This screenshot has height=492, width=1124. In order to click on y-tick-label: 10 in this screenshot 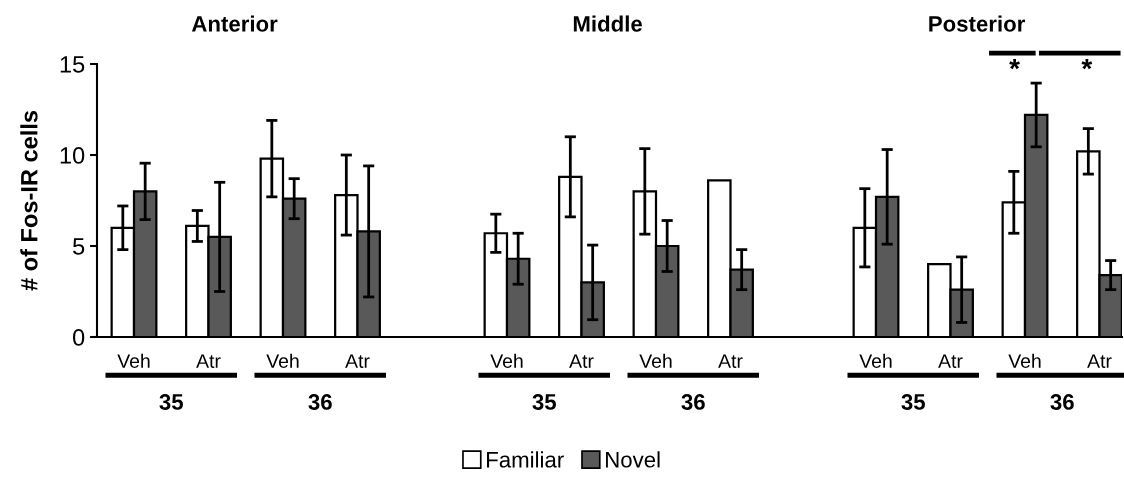, I will do `click(72, 155)`.